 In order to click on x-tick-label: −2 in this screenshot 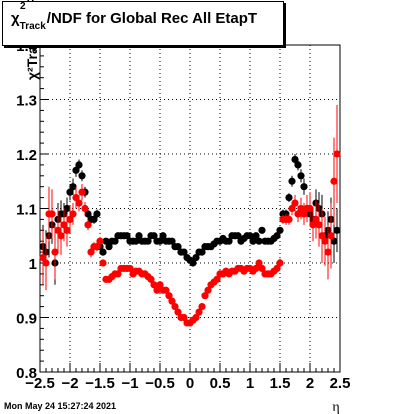, I will do `click(69, 383)`.